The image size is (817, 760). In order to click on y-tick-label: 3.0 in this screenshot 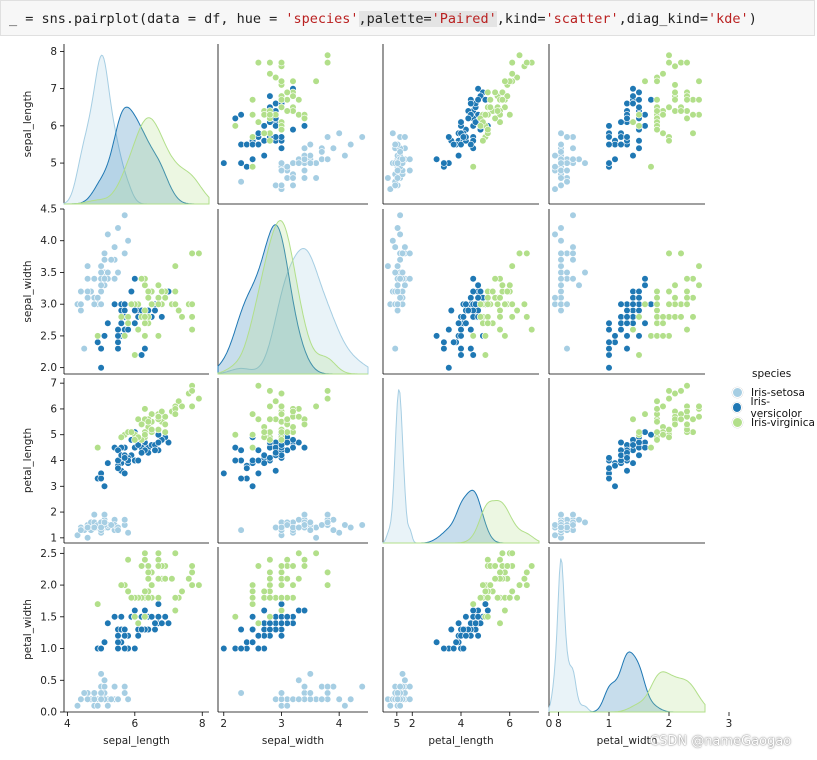, I will do `click(48, 305)`.